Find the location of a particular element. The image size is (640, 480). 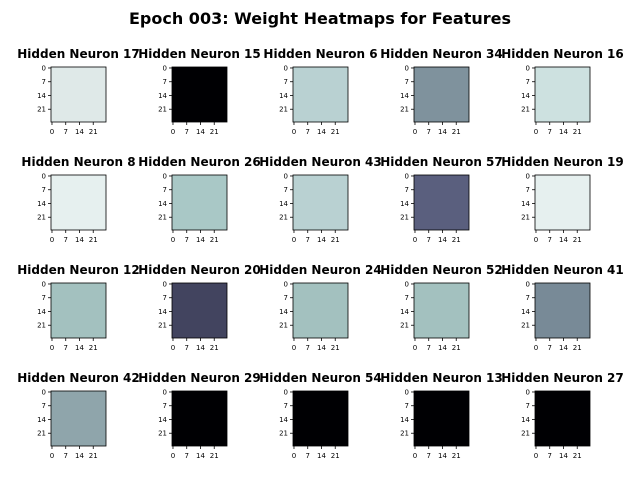

panel-title: Hidden Neuron 27 is located at coordinates (562, 378).